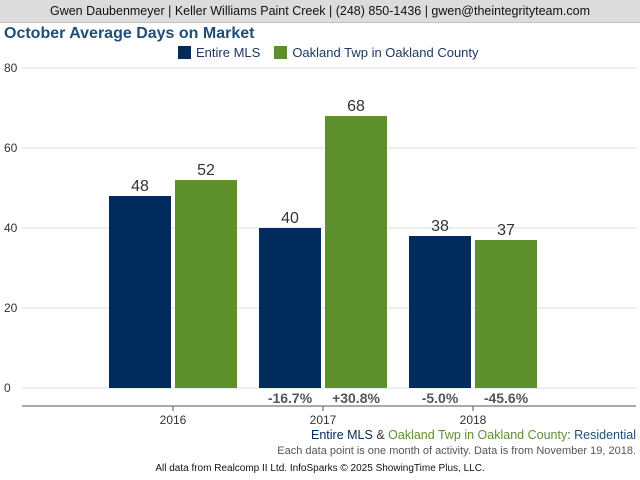 This screenshot has width=640, height=480. Describe the element at coordinates (601, 435) in the screenshot. I see `subtitle-suffix: : Residential` at that location.